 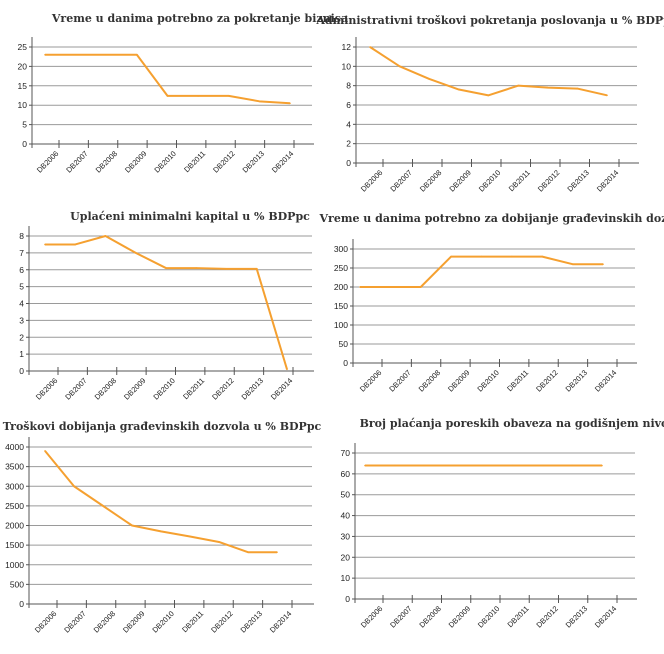 What do you see at coordinates (21, 253) in the screenshot?
I see `y-tick-label: 7` at bounding box center [21, 253].